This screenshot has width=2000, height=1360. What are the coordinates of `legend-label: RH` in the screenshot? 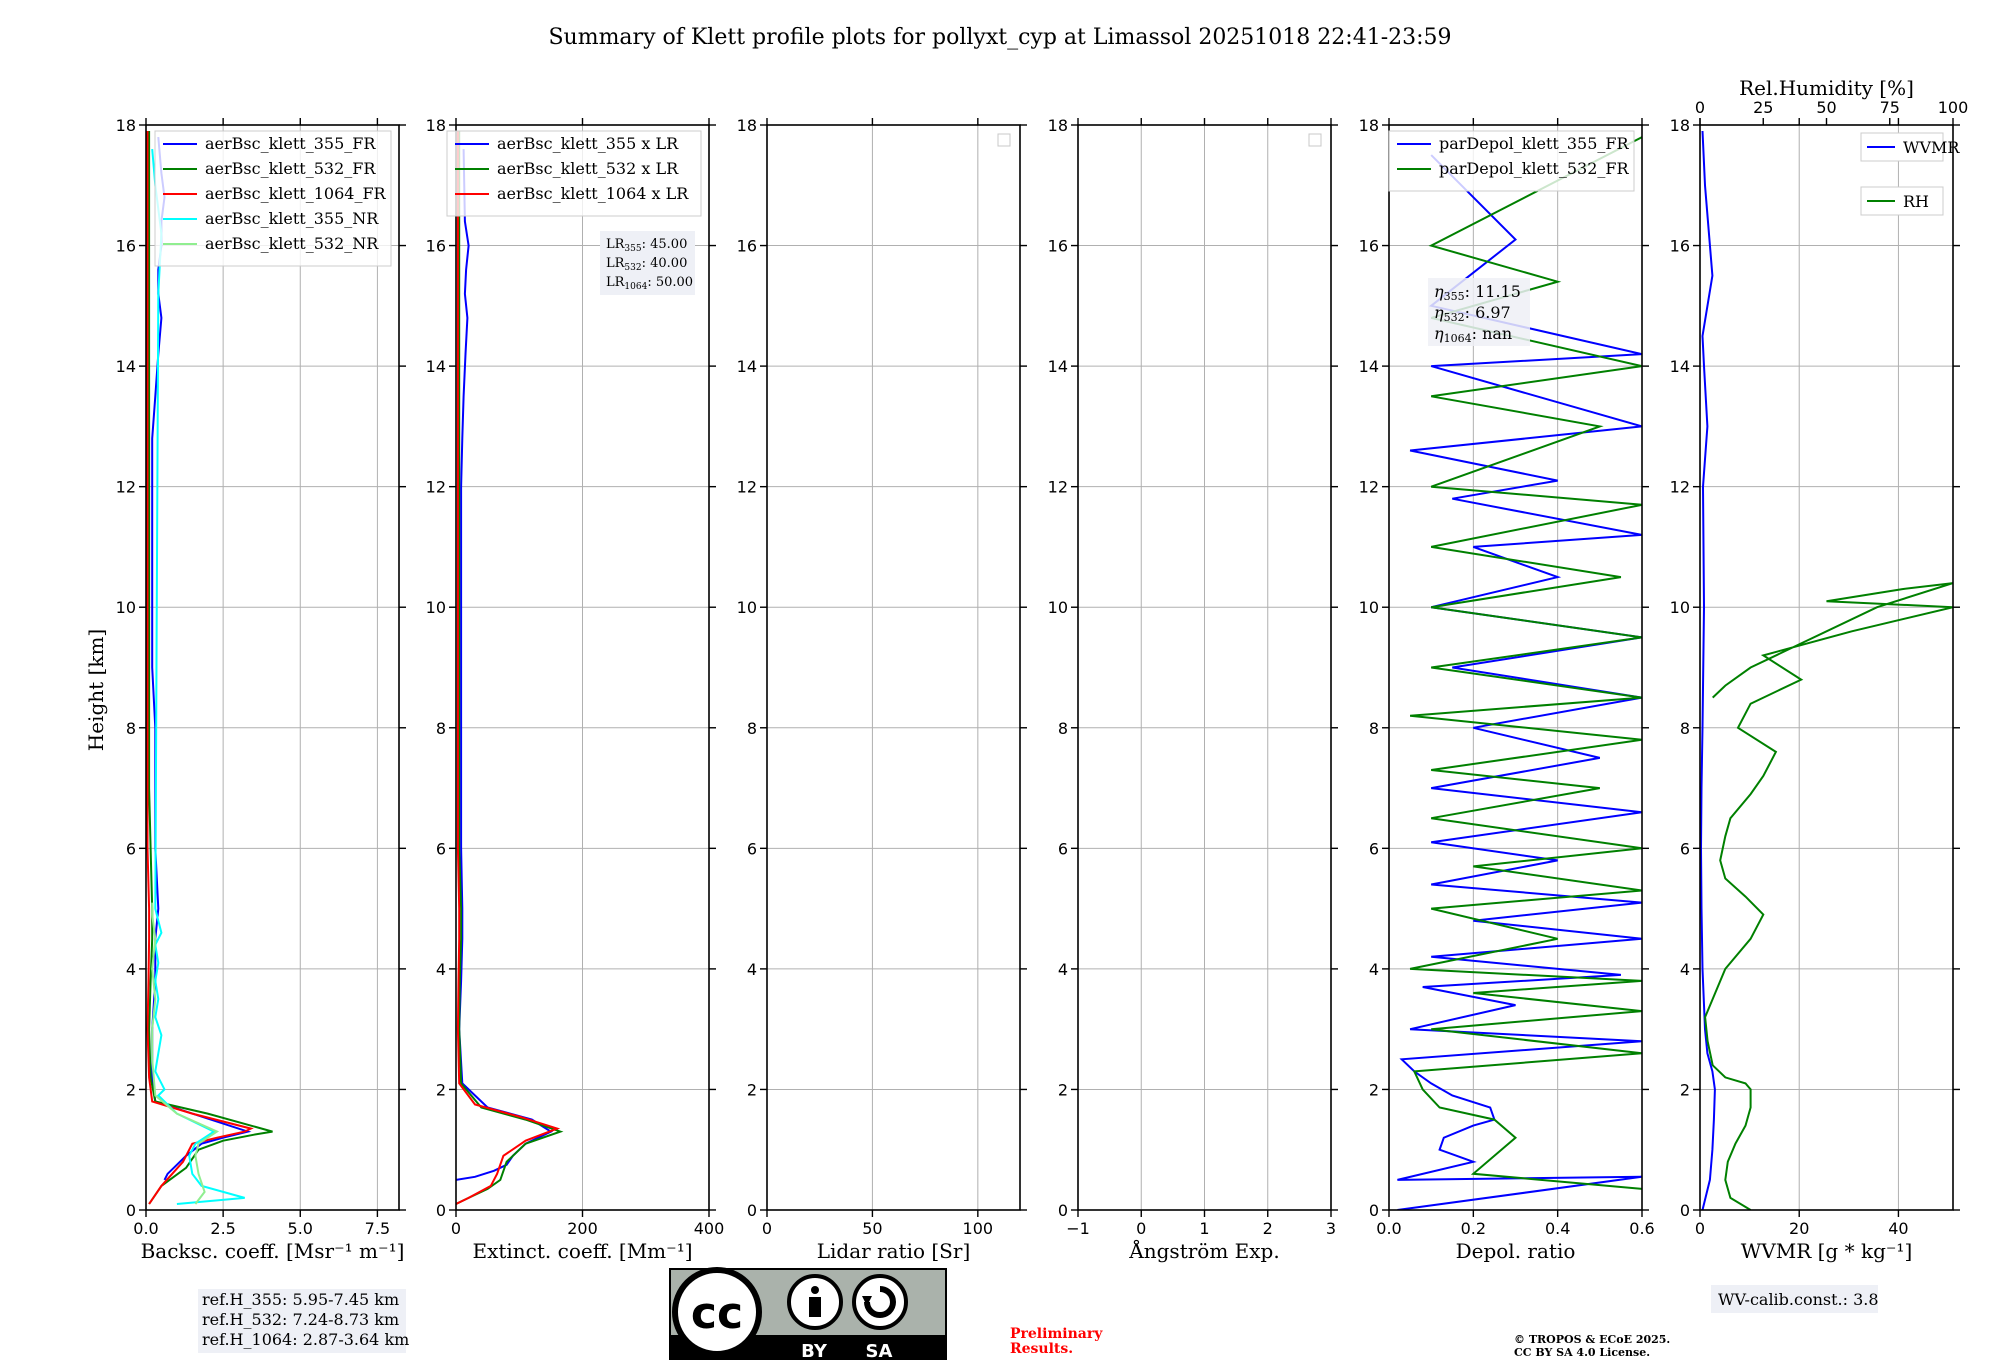 It's located at (1916, 201).